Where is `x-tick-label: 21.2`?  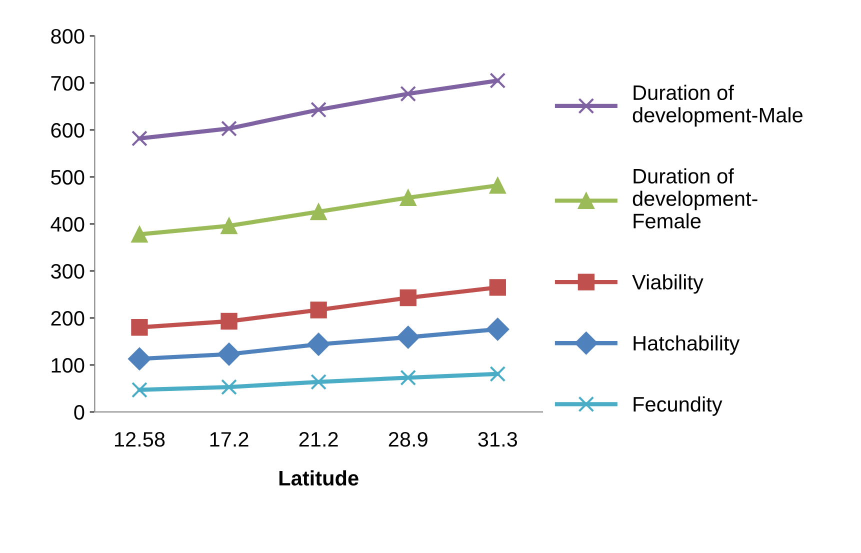
x-tick-label: 21.2 is located at coordinates (318, 439).